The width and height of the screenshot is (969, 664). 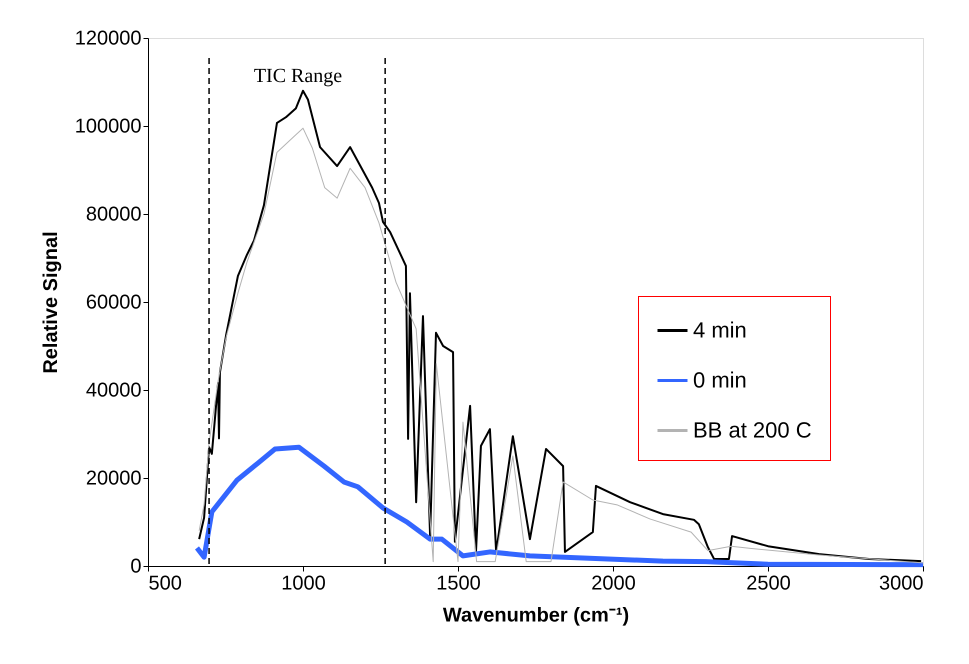 What do you see at coordinates (752, 430) in the screenshot?
I see `legend-label: BB at 200 C` at bounding box center [752, 430].